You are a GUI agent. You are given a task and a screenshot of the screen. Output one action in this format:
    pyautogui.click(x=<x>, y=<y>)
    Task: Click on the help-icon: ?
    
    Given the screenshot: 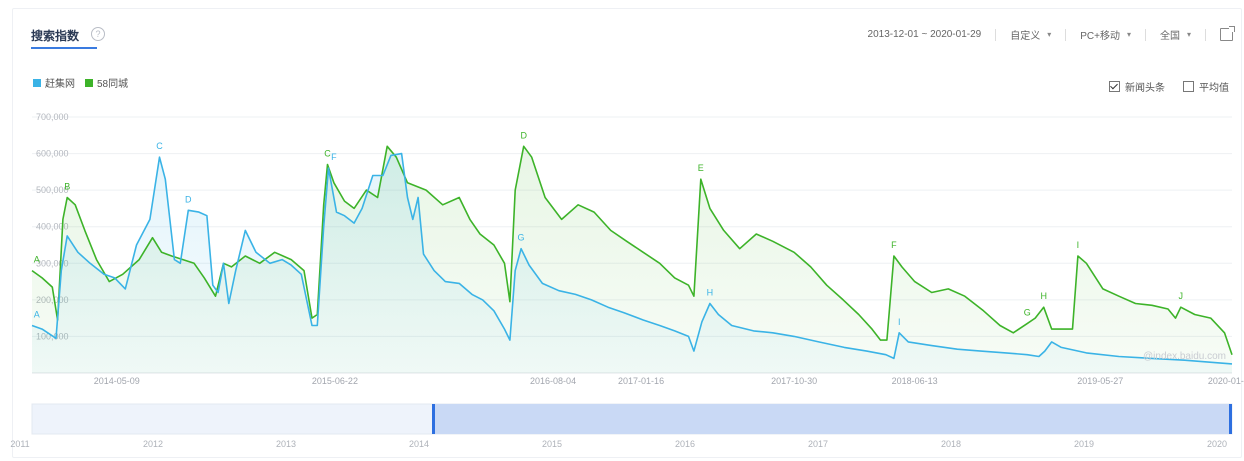 What is the action you would take?
    pyautogui.click(x=98, y=34)
    